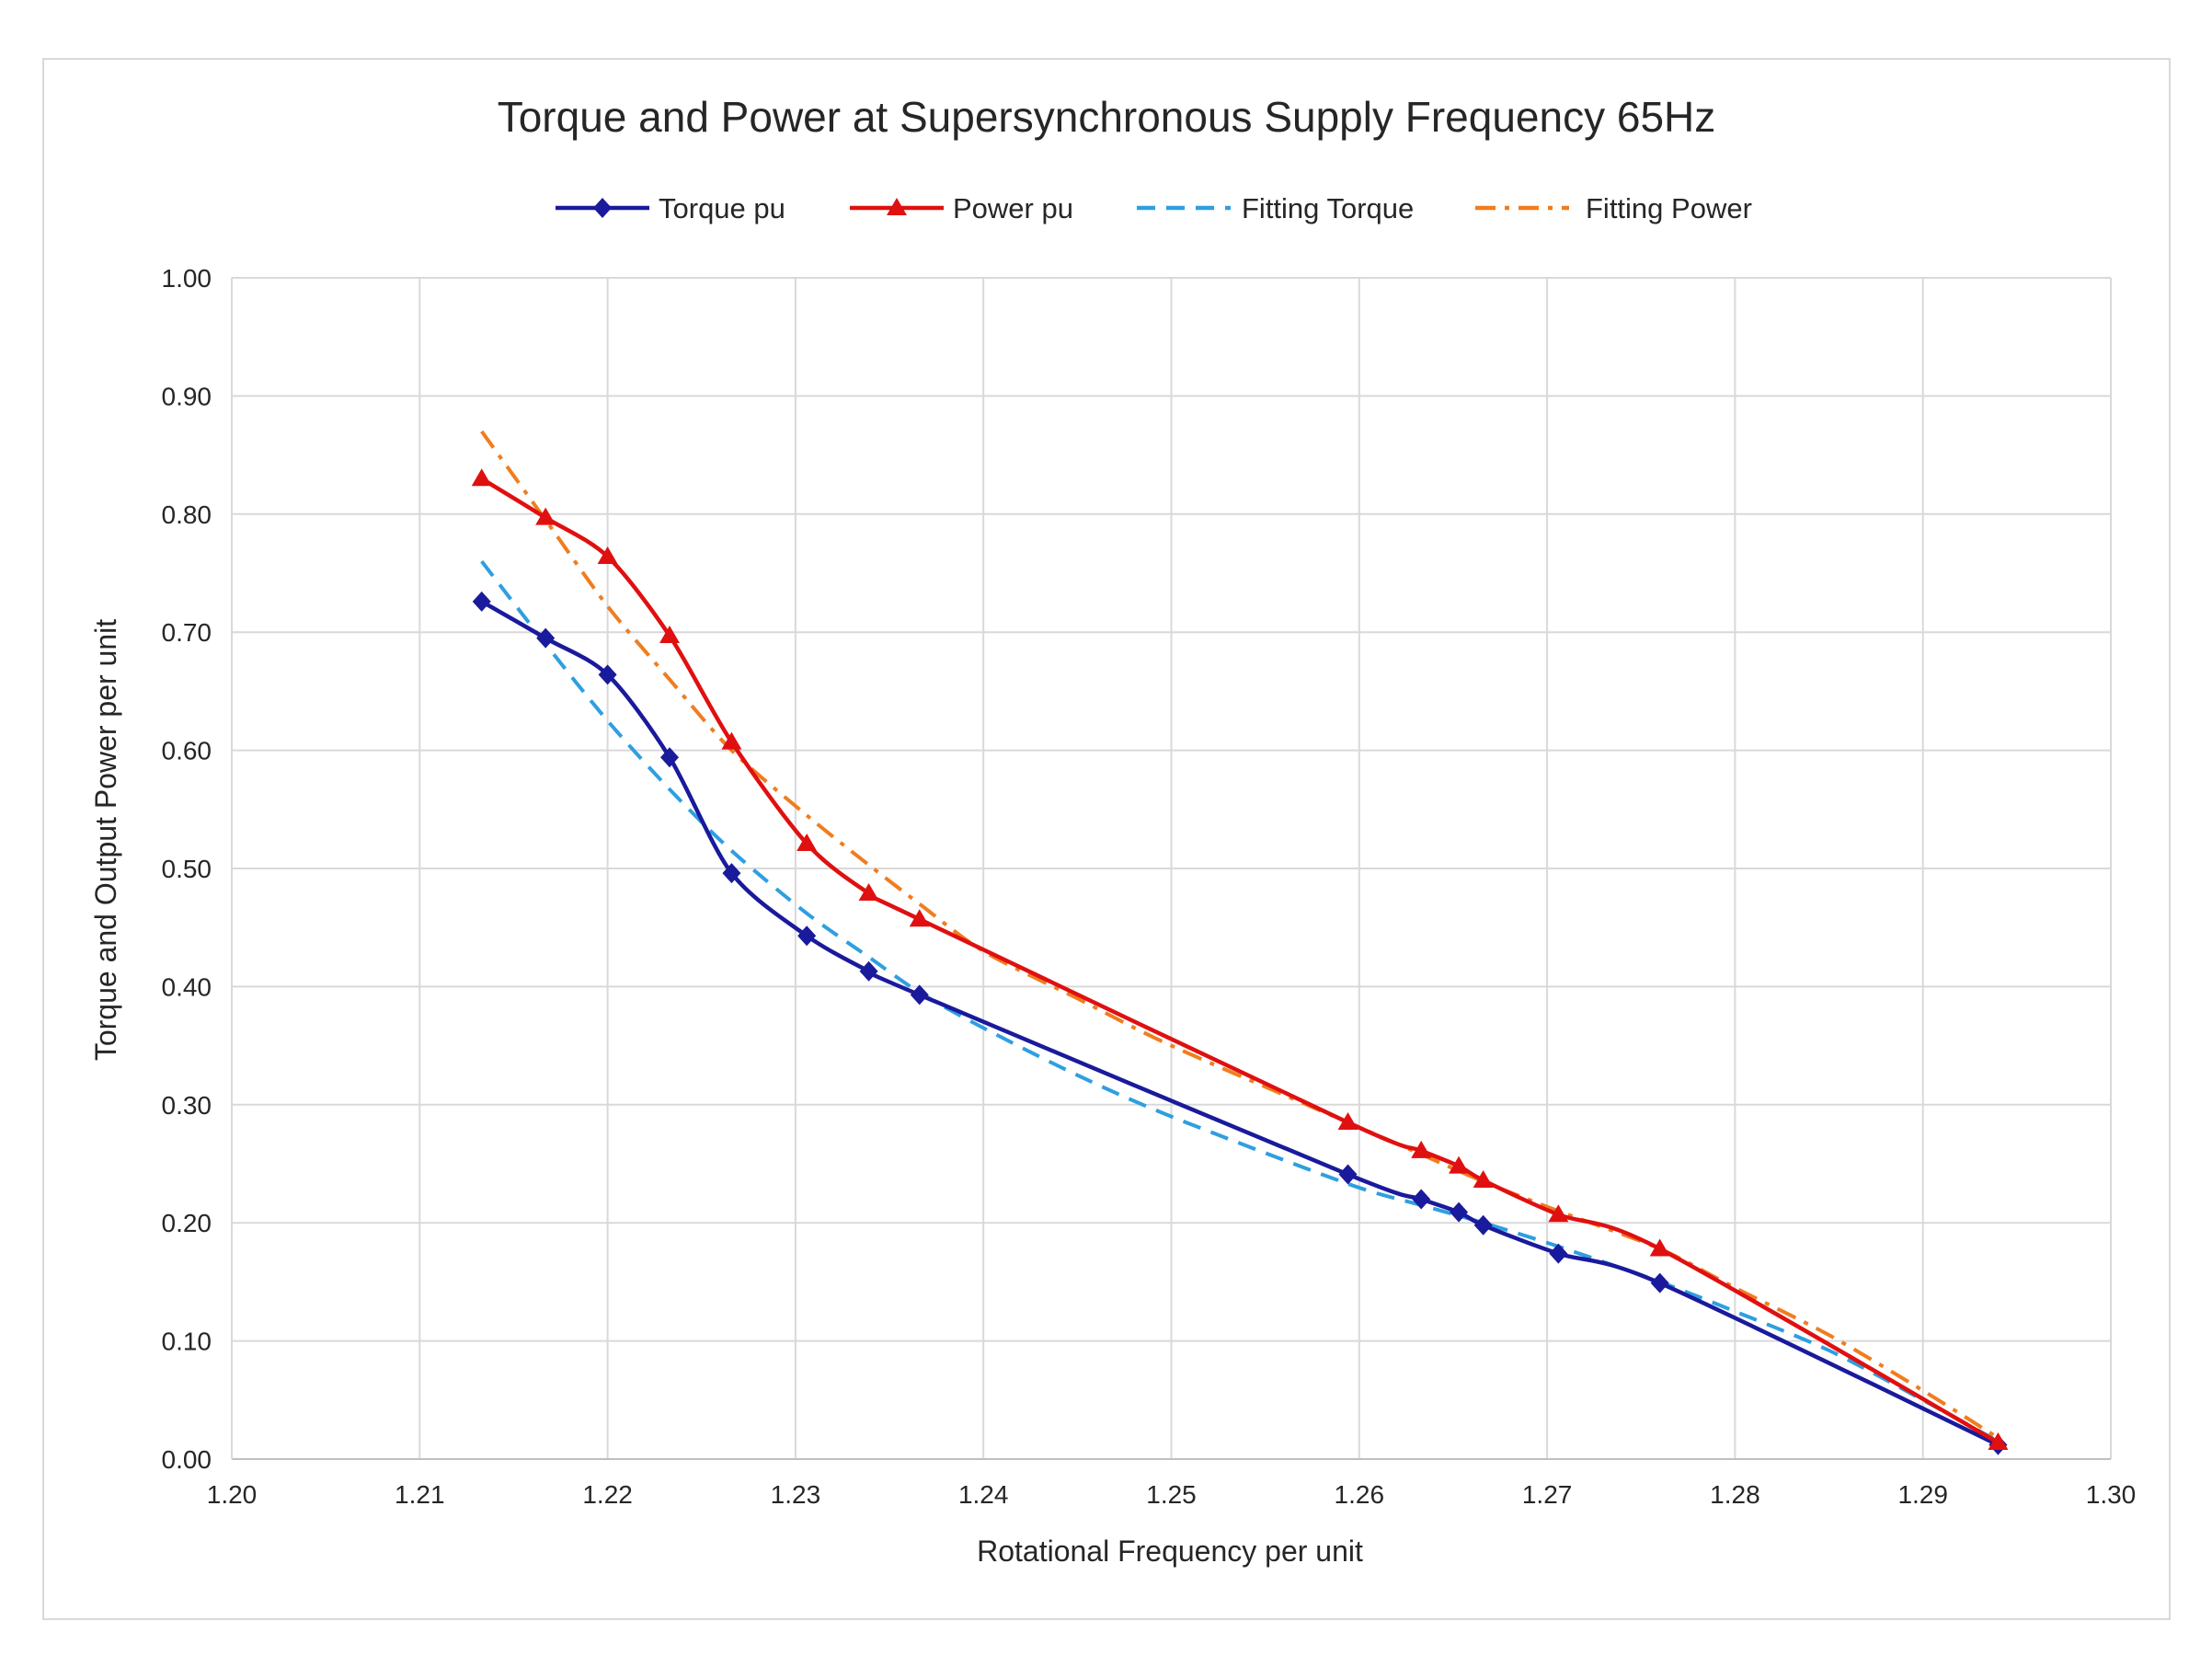  What do you see at coordinates (187, 632) in the screenshot?
I see `y-tick-label: 0.70` at bounding box center [187, 632].